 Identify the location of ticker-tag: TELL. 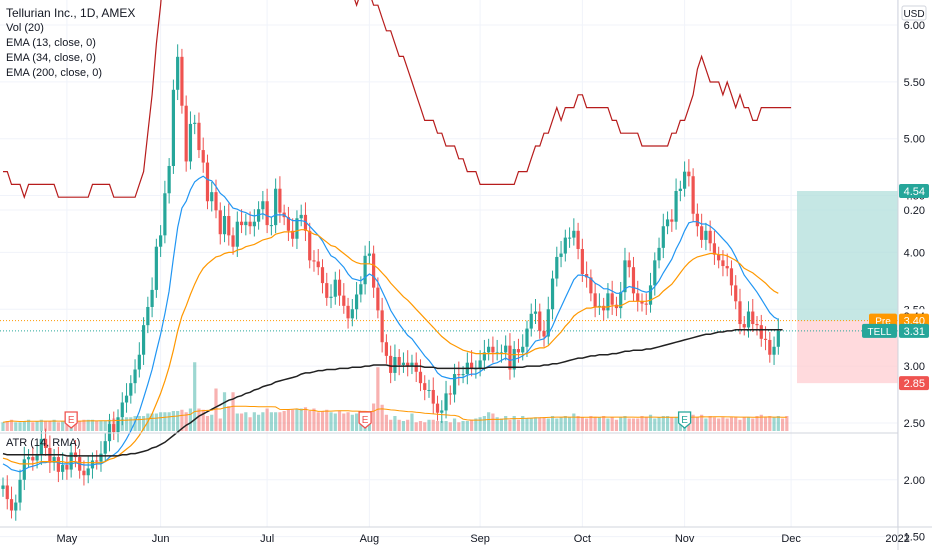
(880, 332).